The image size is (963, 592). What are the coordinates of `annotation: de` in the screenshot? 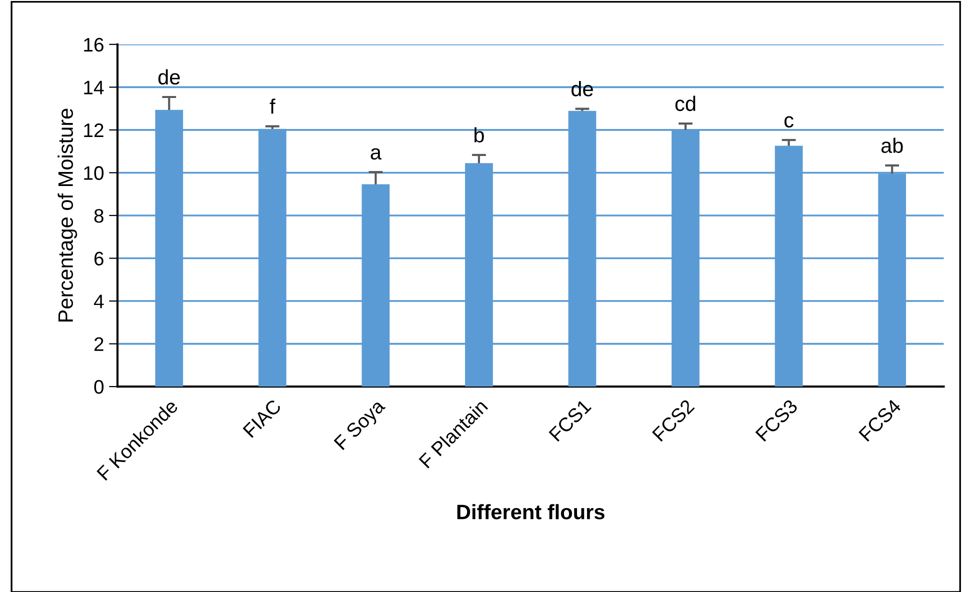 It's located at (169, 77).